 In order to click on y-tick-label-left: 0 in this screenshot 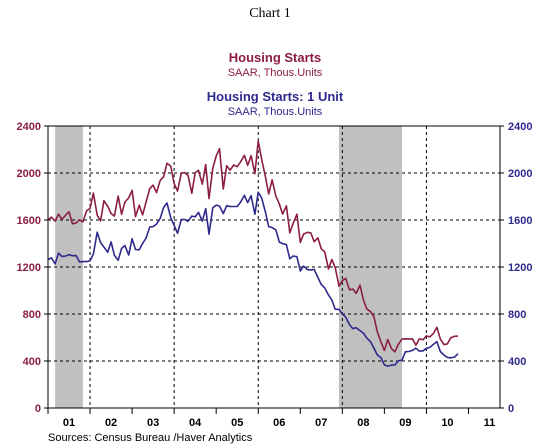, I will do `click(38, 409)`.